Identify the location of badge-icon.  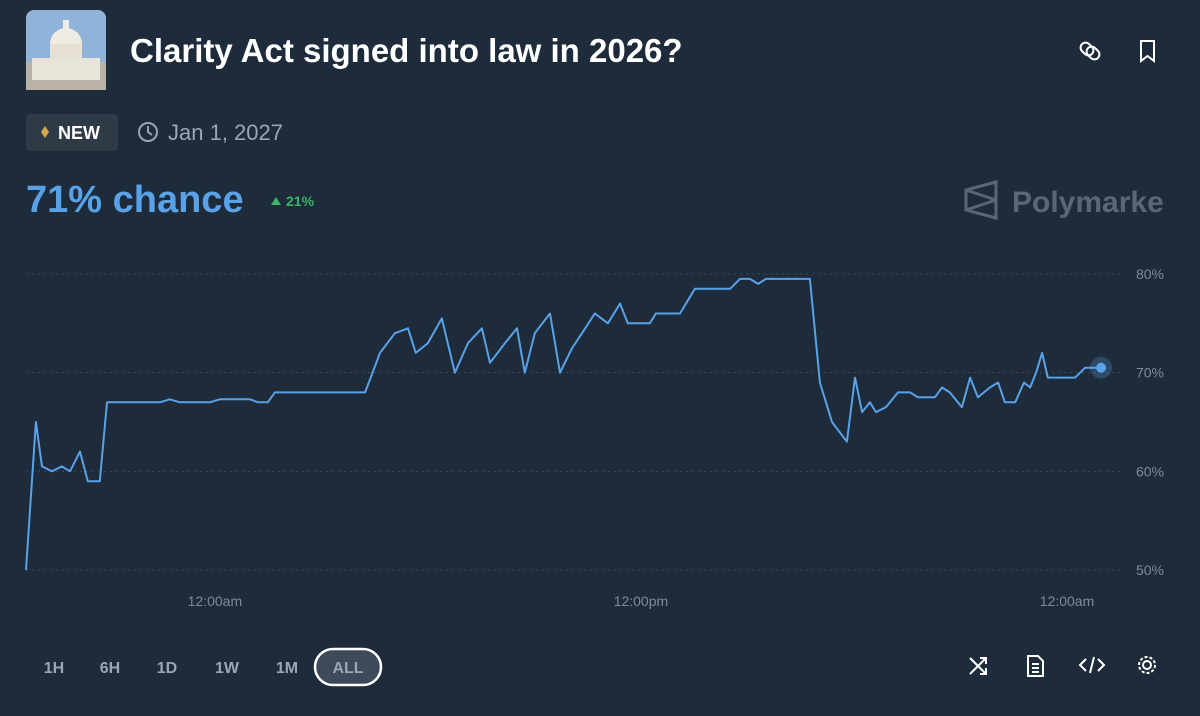
(45, 132).